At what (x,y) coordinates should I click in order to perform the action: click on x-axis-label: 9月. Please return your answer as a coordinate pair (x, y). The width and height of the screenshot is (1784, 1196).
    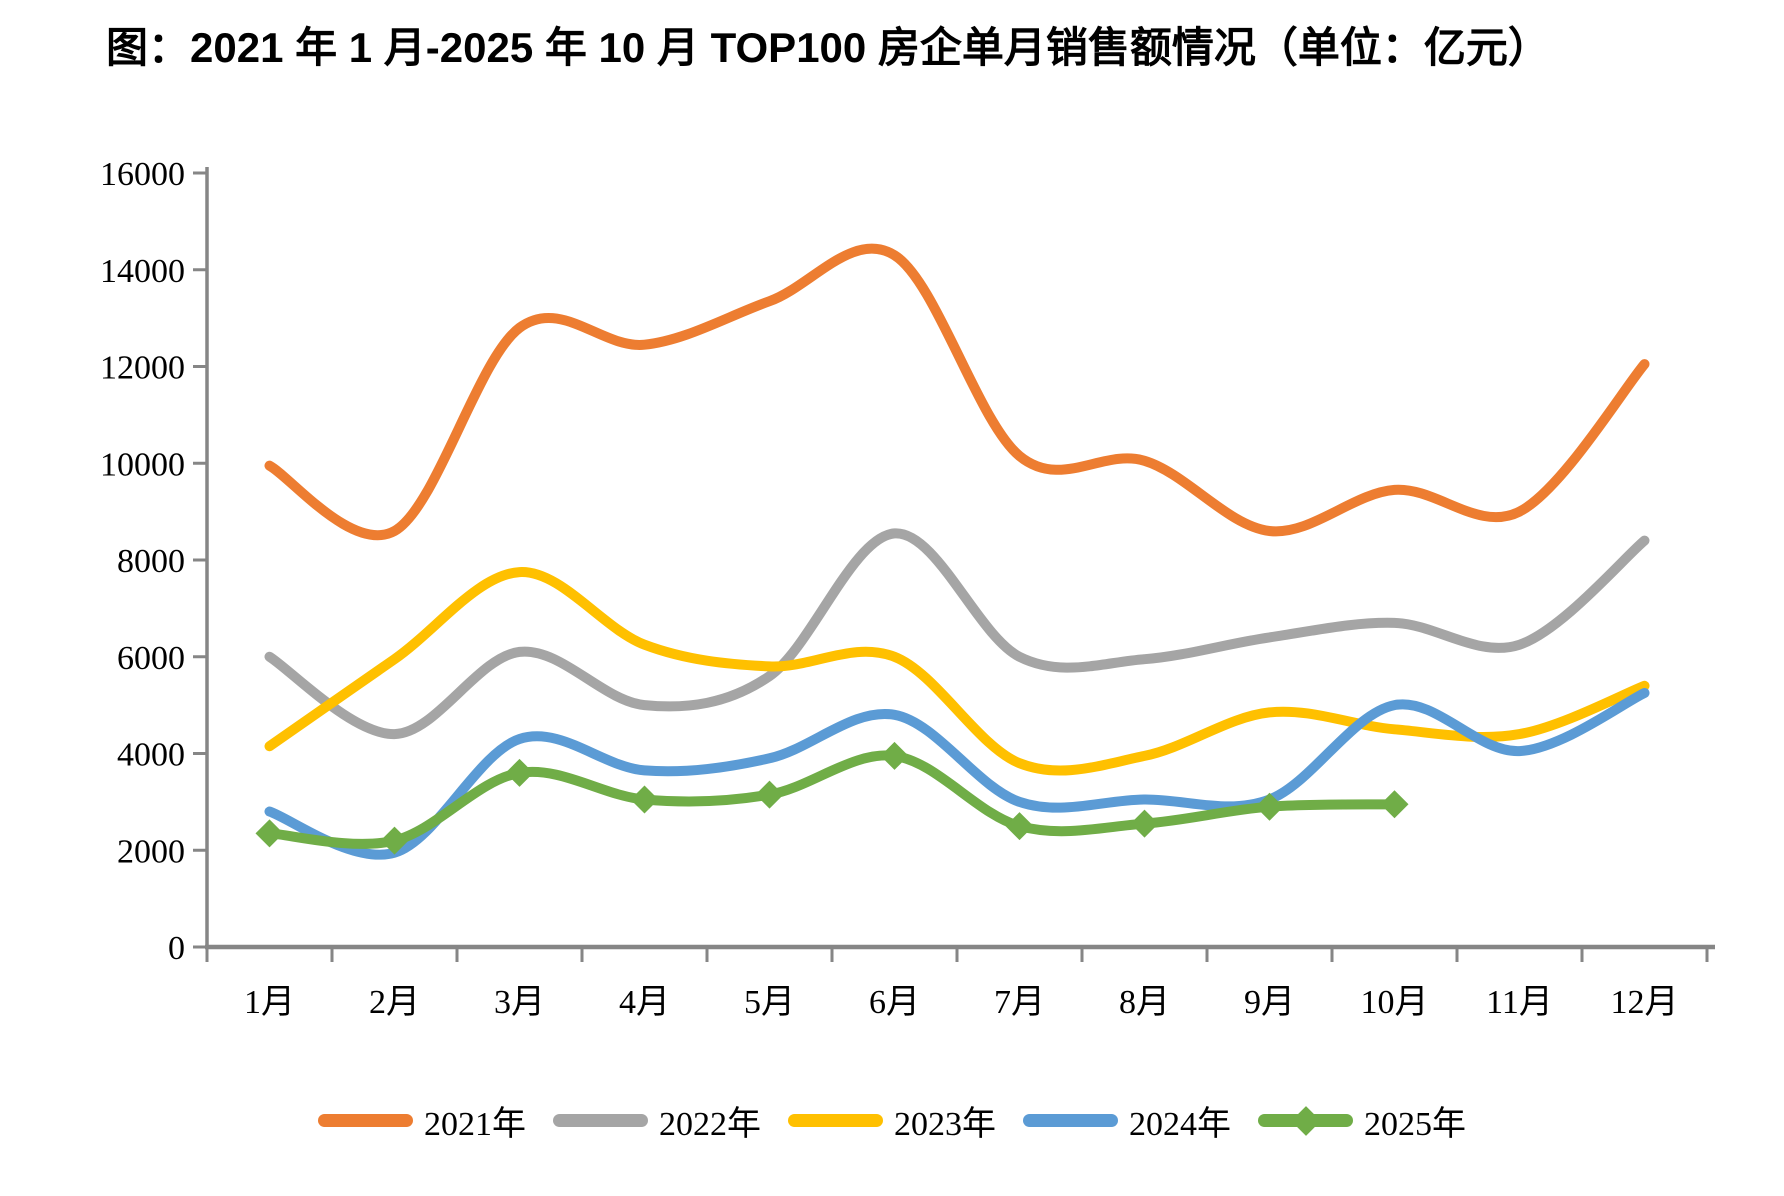
    Looking at the image, I should click on (1269, 1002).